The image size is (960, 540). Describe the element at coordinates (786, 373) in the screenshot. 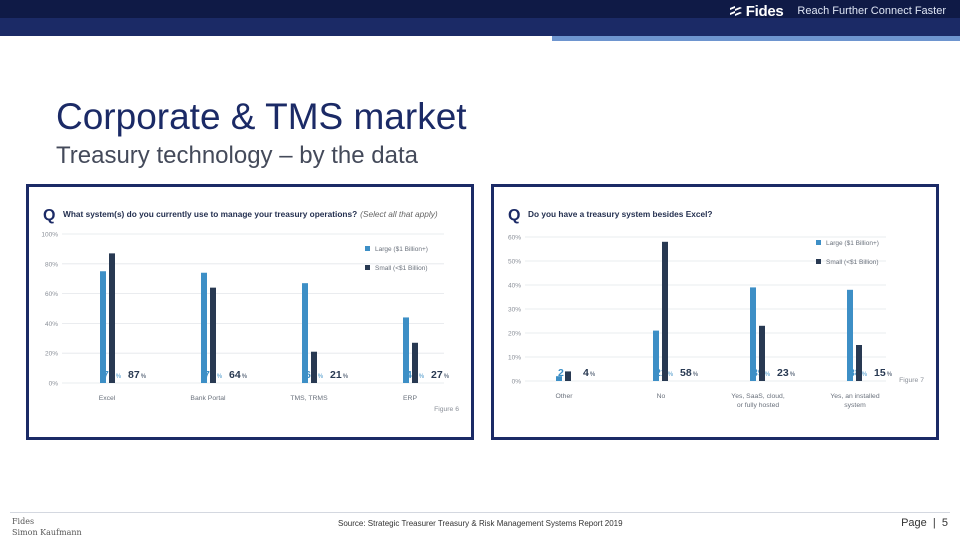

I see `data-label: 23%` at that location.